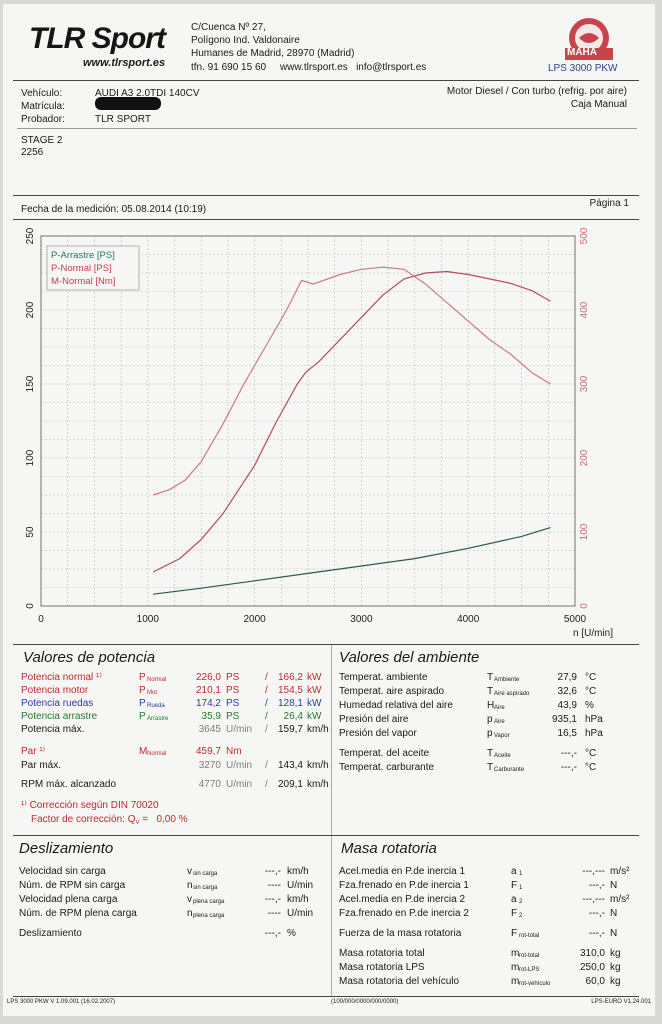  I want to click on masa-row-value: ---,-, so click(596, 913).